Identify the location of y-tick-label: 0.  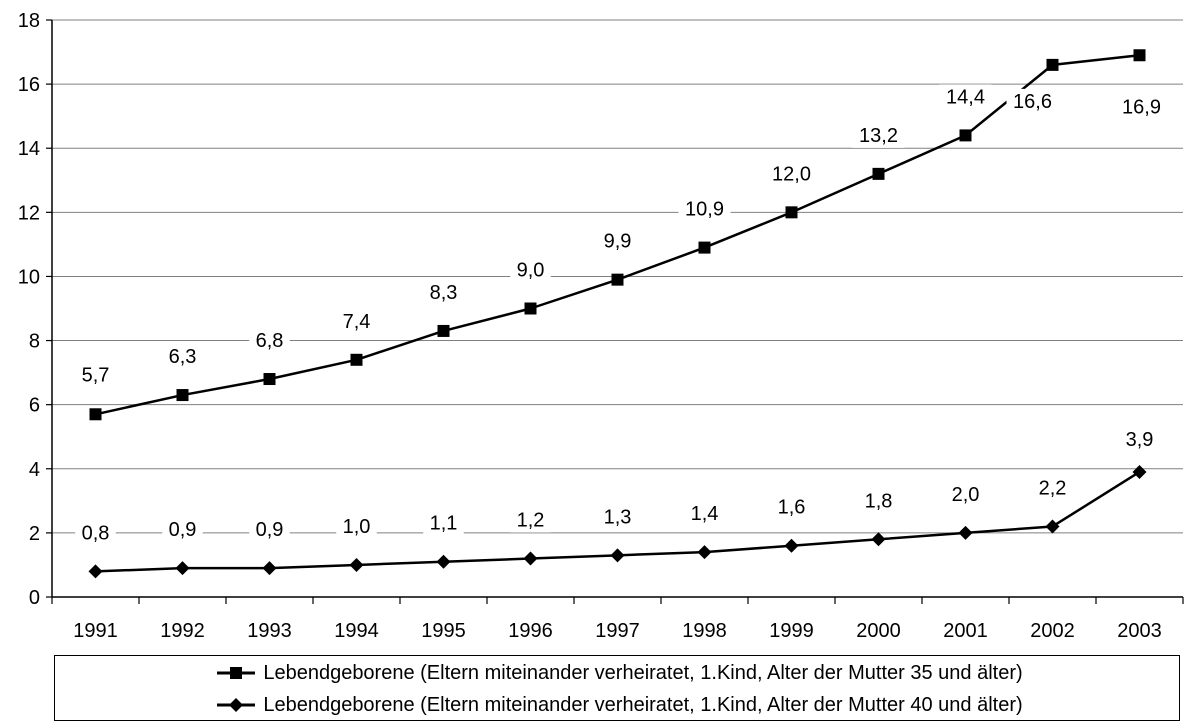
(34, 598).